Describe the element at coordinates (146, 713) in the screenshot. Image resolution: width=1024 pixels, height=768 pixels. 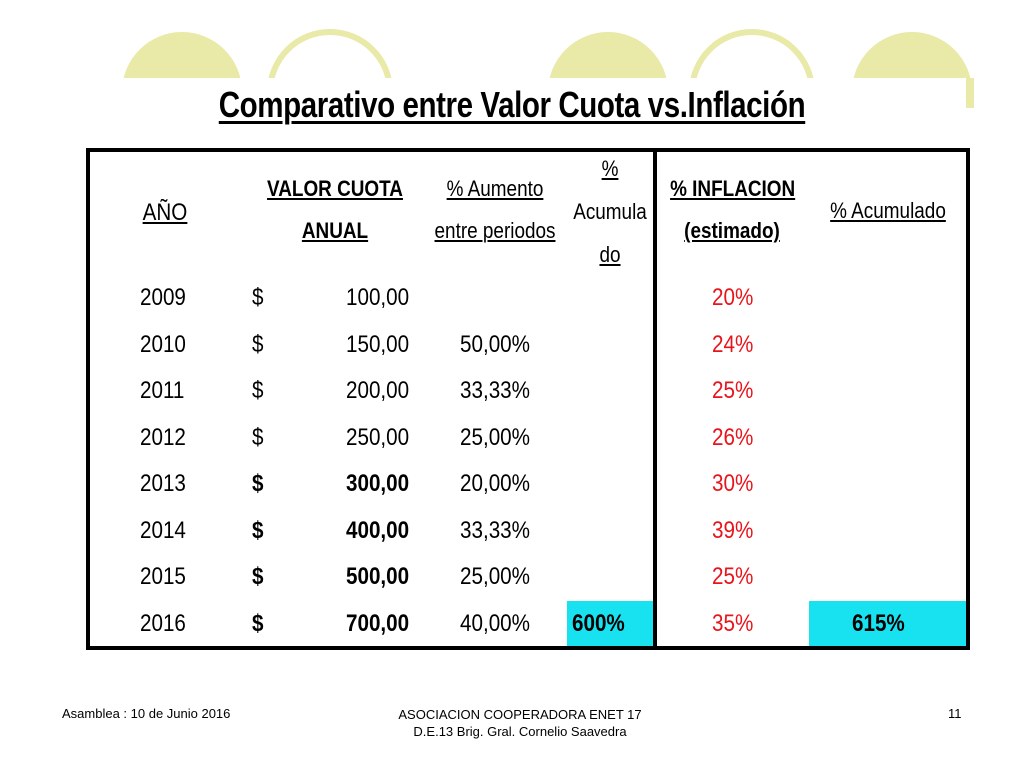
I see `footer-left: Asamblea : 10 de Junio 2016` at that location.